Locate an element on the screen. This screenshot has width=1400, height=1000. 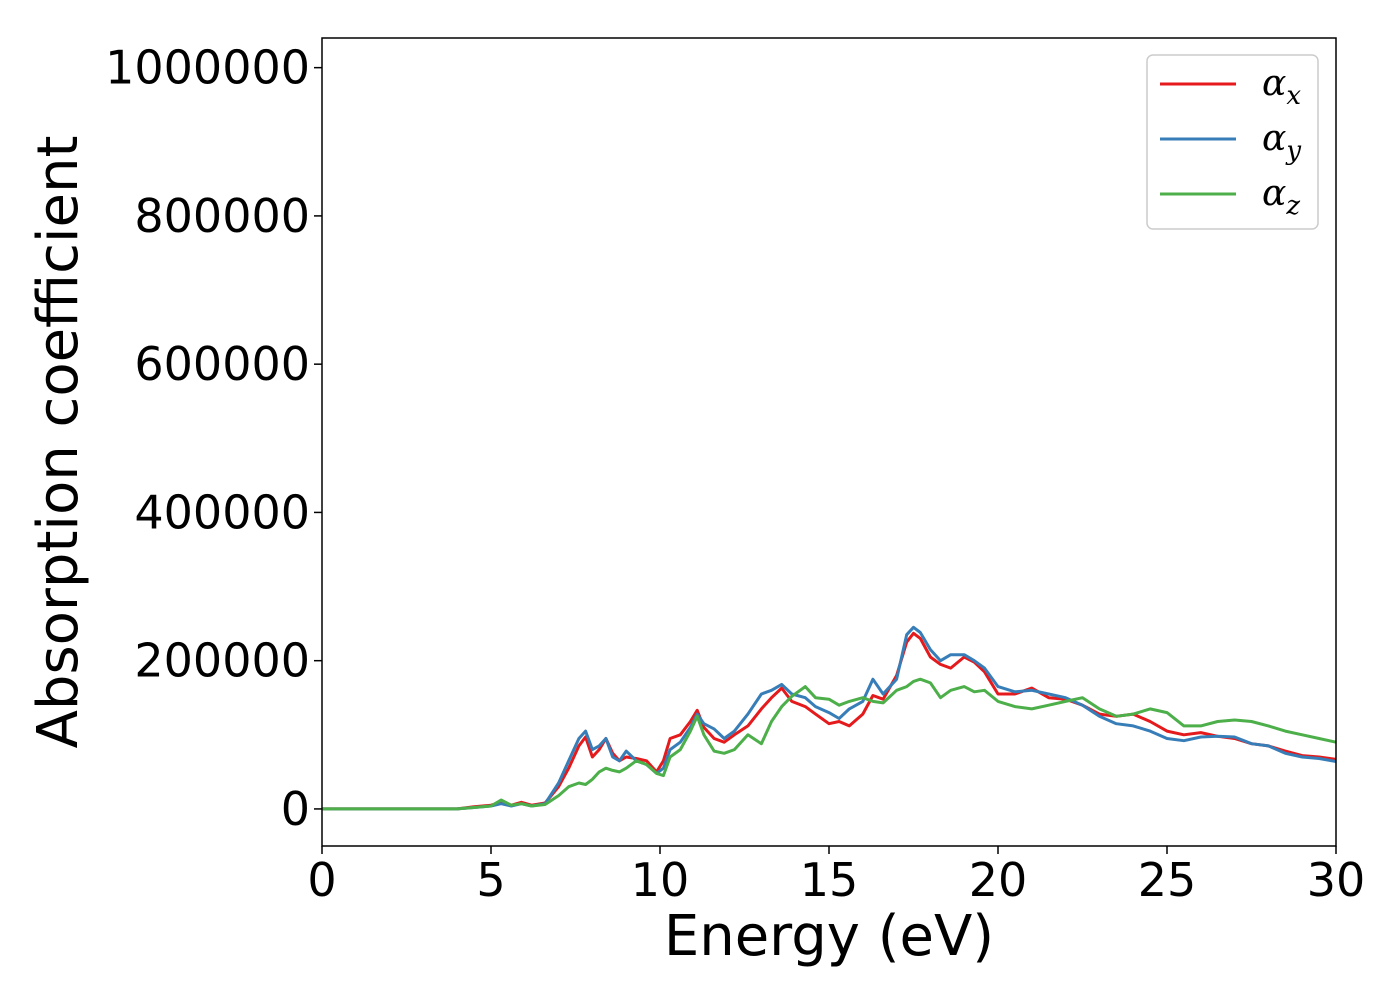
series-lines is located at coordinates (829, 718).